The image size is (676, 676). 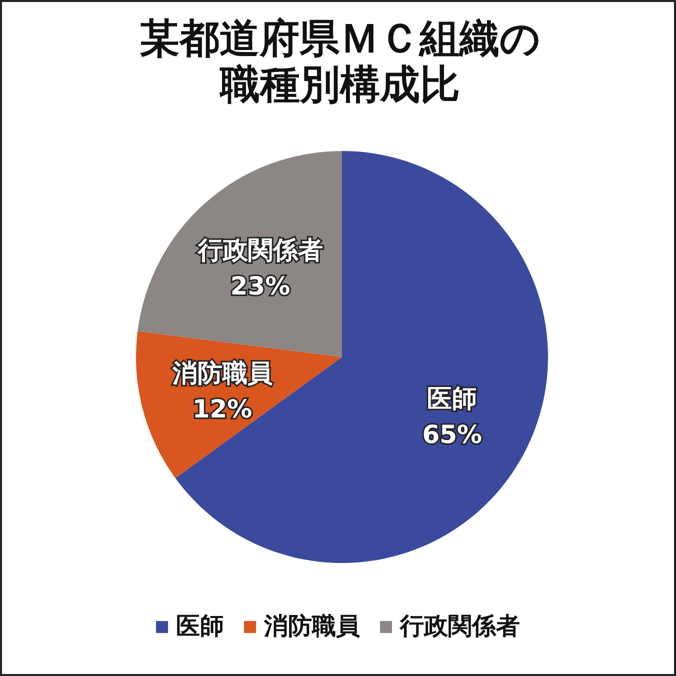 What do you see at coordinates (452, 399) in the screenshot?
I see `slice-label: 医師` at bounding box center [452, 399].